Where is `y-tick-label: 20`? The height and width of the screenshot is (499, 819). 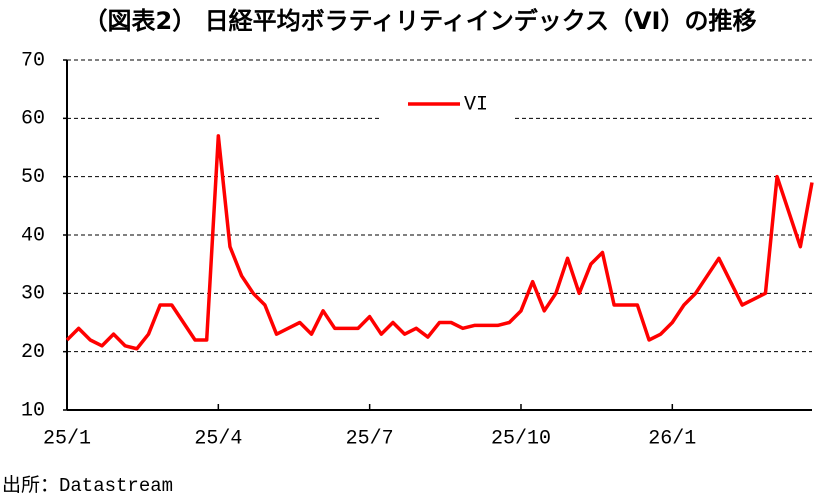 y-tick-label: 20 is located at coordinates (33, 352).